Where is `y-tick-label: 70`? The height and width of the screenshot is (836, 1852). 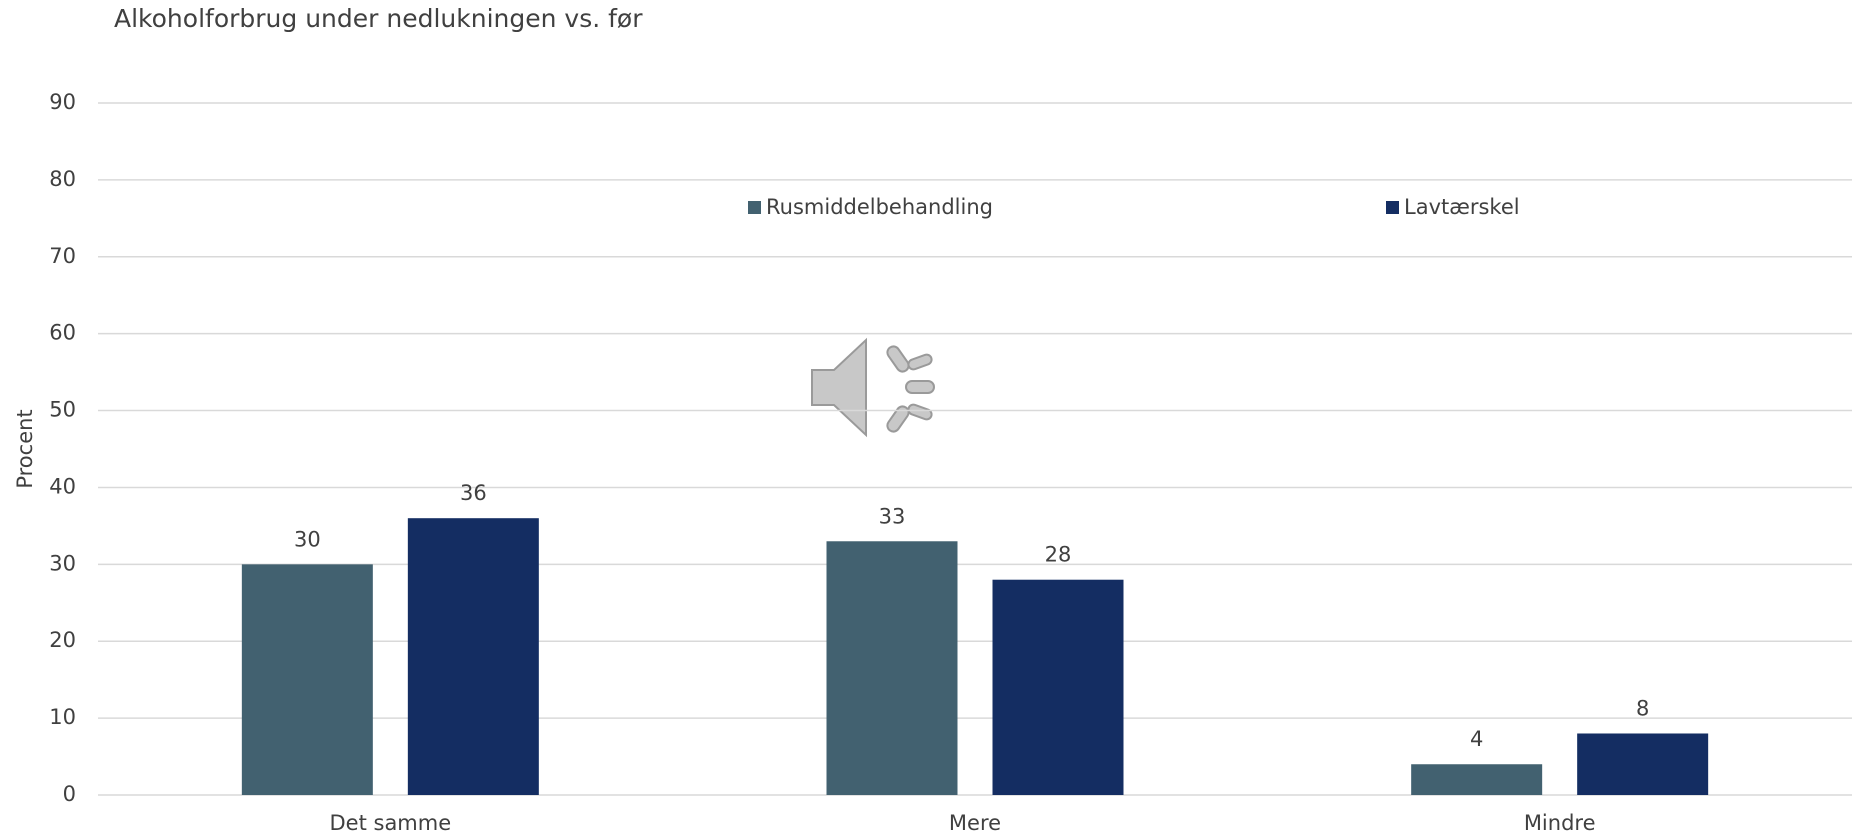 y-tick-label: 70 is located at coordinates (62, 256).